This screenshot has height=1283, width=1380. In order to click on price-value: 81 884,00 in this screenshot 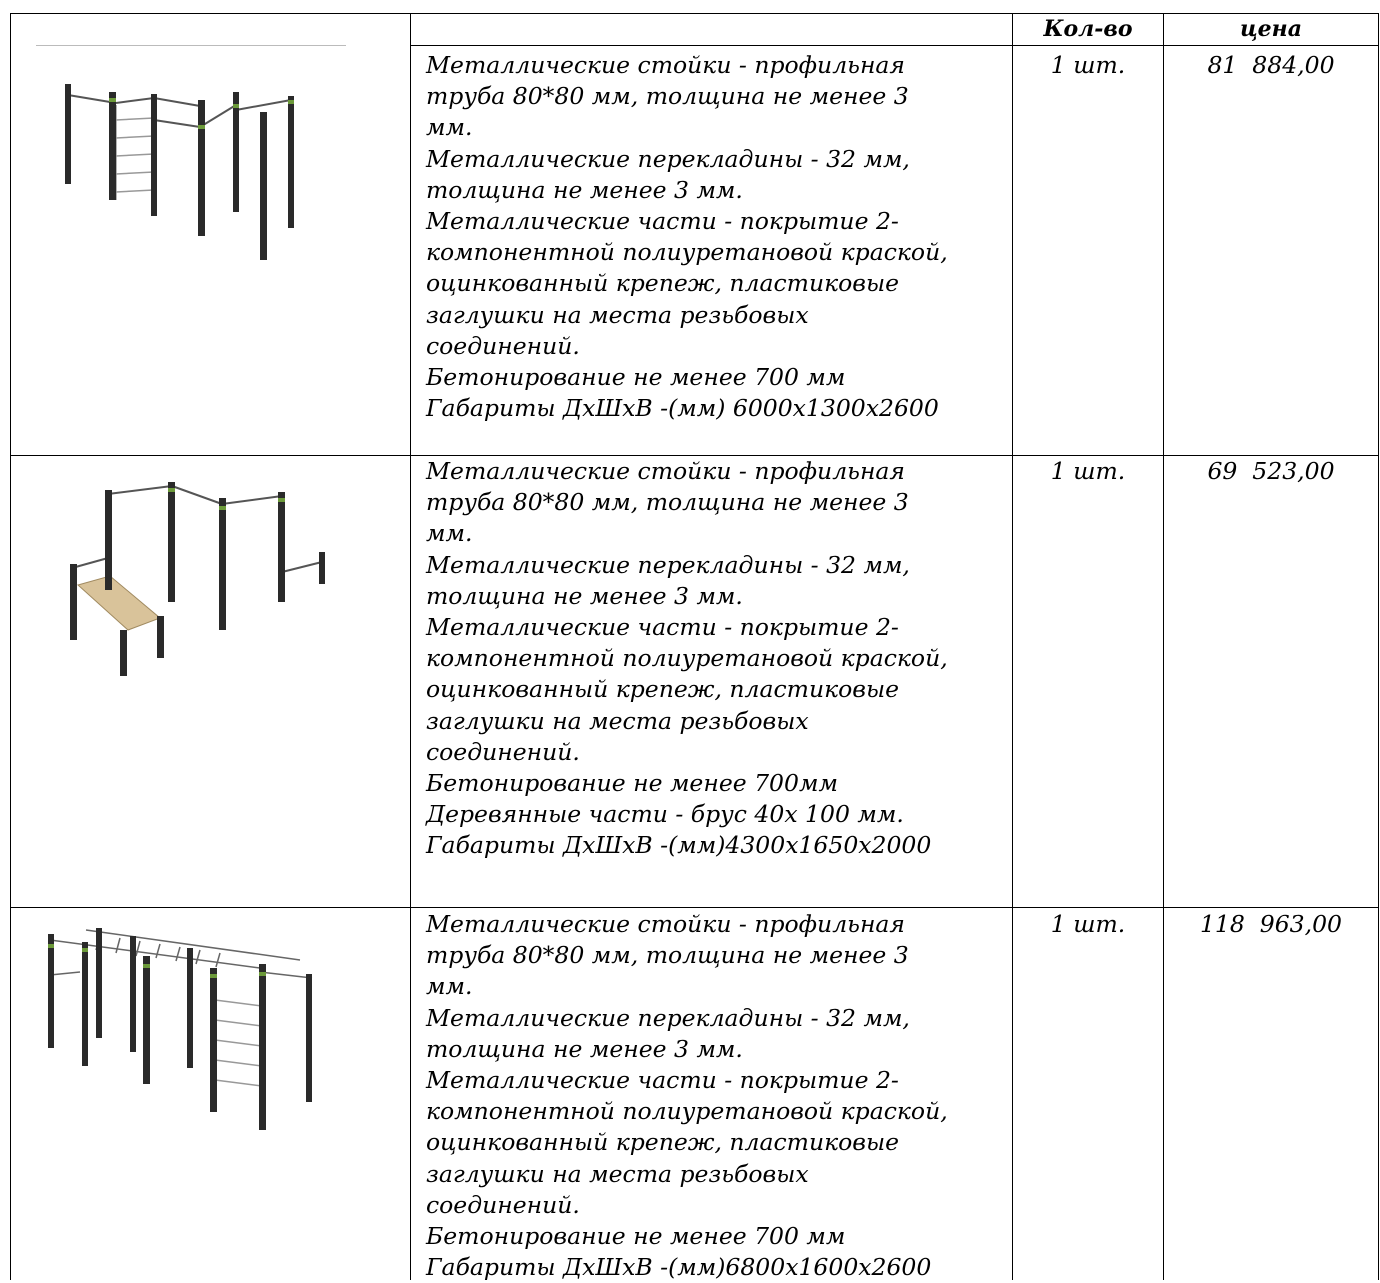, I will do `click(1271, 65)`.